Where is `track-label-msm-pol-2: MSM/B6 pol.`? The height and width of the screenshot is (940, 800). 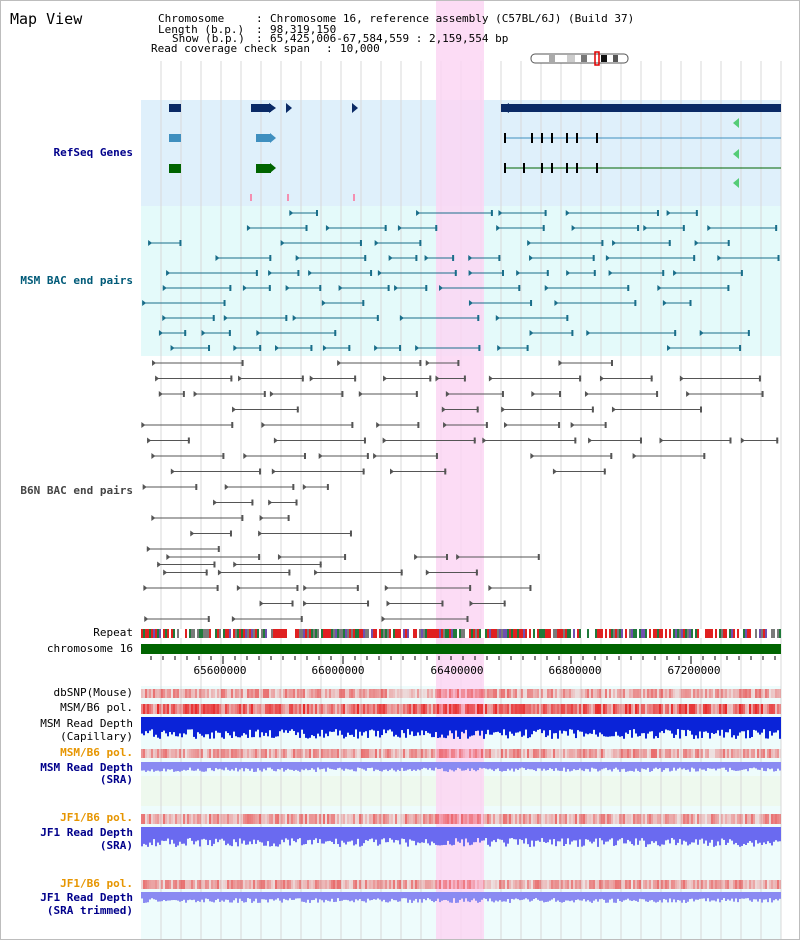 track-label-msm-pol-2: MSM/B6 pol. is located at coordinates (96, 752).